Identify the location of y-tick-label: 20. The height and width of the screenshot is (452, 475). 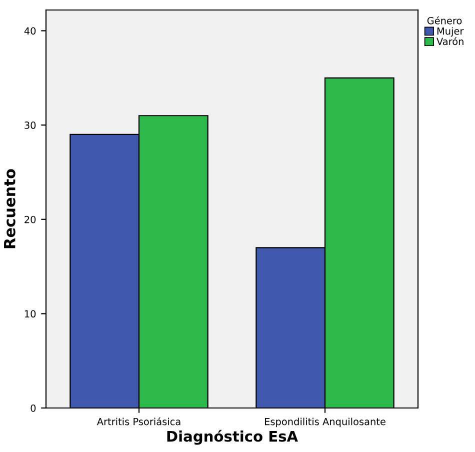
(30, 220).